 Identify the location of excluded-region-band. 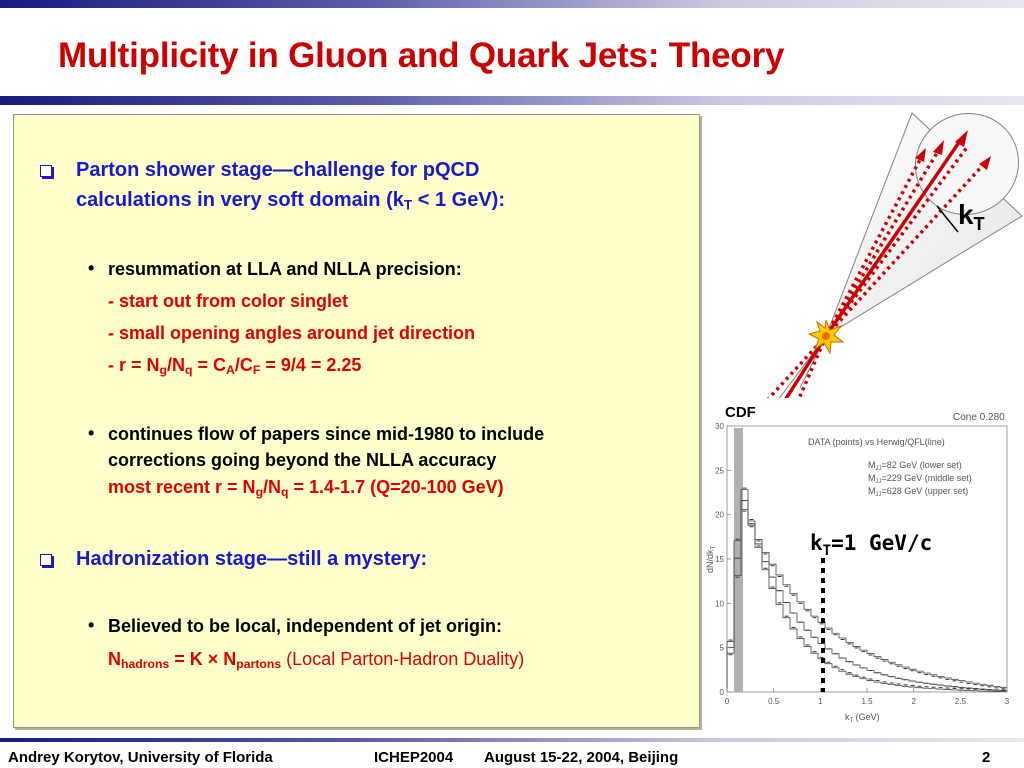
(738, 560).